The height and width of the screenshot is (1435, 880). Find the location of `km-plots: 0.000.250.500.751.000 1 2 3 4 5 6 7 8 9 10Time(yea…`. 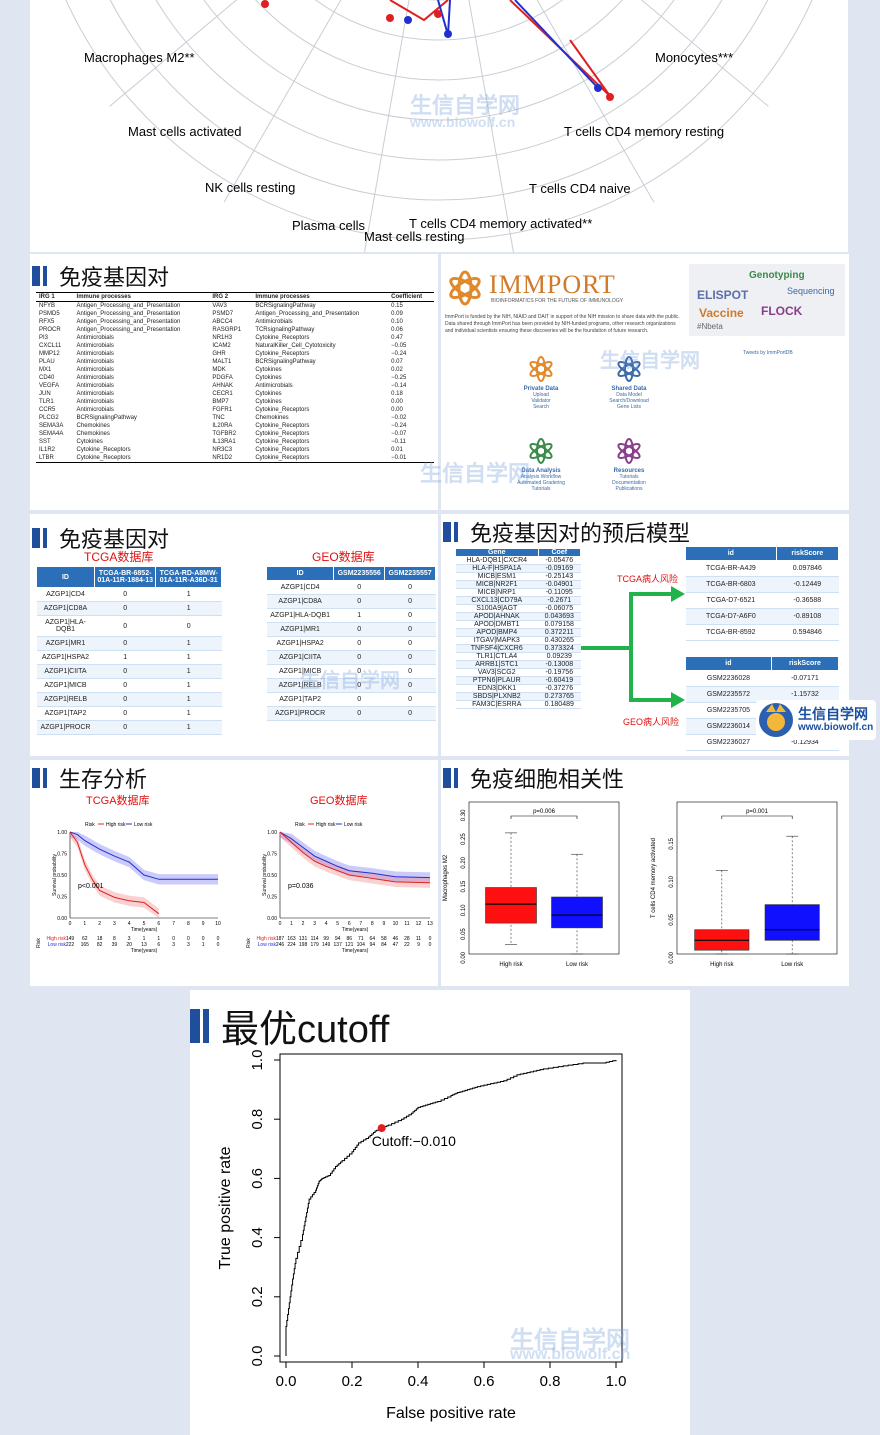

km-plots: 0.000.250.500.751.000 1 2 3 4 5 6 7 8 9 10Time(yea… is located at coordinates (234, 888).